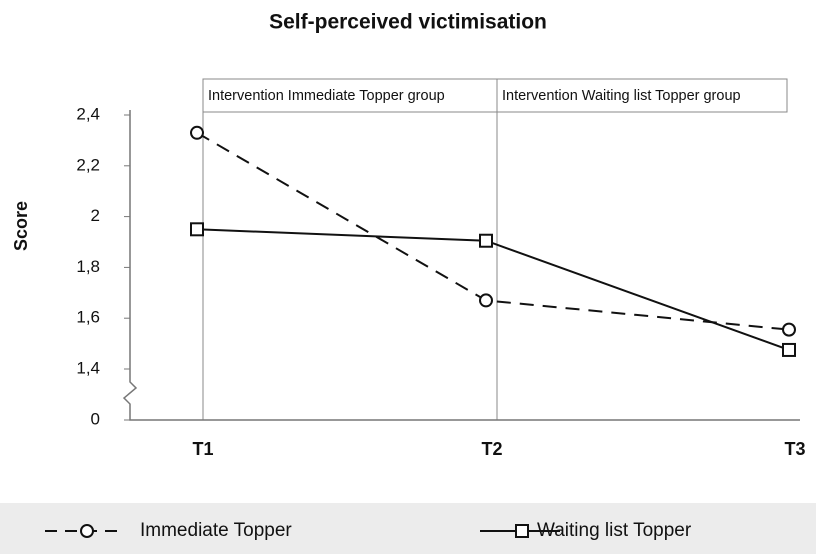 The height and width of the screenshot is (554, 816). I want to click on x-tick-label: T3, so click(794, 449).